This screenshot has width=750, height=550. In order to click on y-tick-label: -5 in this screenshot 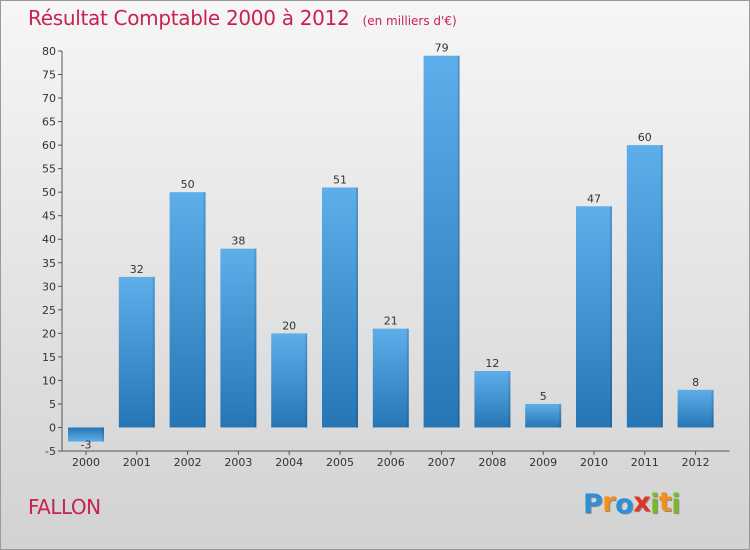, I will do `click(50, 451)`.